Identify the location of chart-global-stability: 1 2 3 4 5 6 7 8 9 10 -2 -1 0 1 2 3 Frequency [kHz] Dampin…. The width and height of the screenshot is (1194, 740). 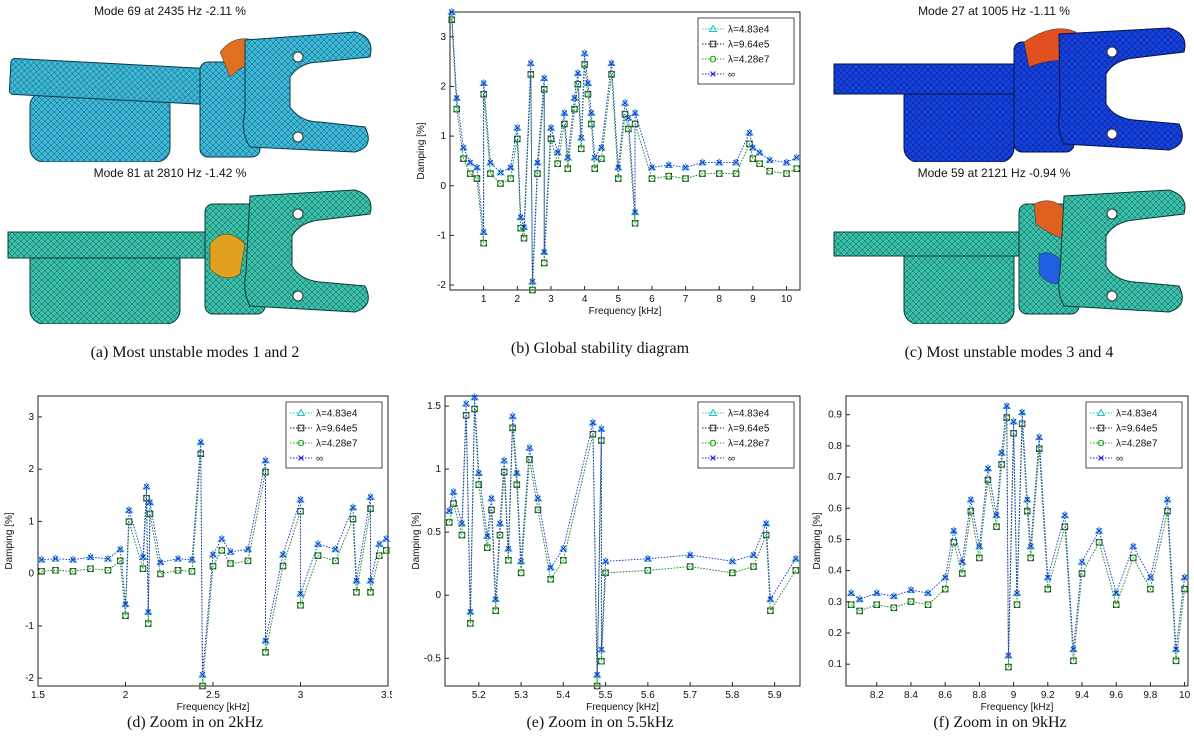
(608, 162).